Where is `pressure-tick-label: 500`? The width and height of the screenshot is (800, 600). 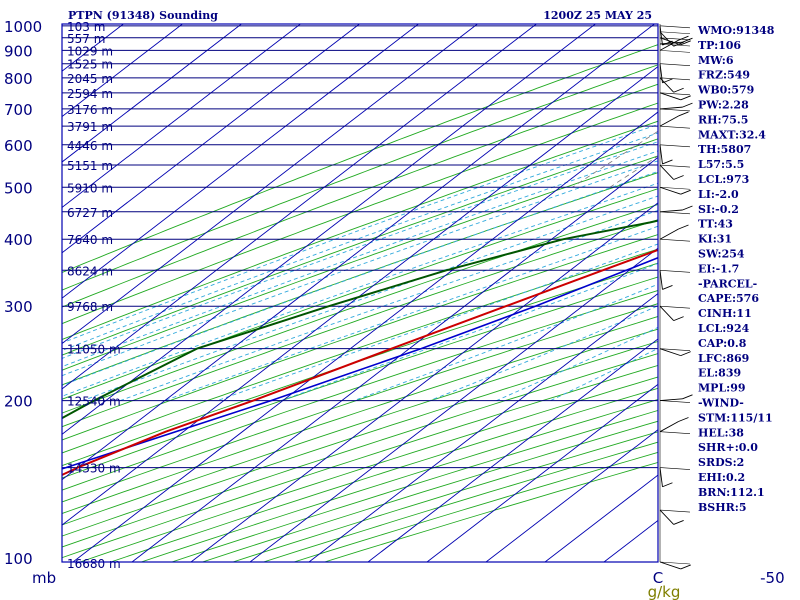
pressure-tick-label: 500 is located at coordinates (18, 188).